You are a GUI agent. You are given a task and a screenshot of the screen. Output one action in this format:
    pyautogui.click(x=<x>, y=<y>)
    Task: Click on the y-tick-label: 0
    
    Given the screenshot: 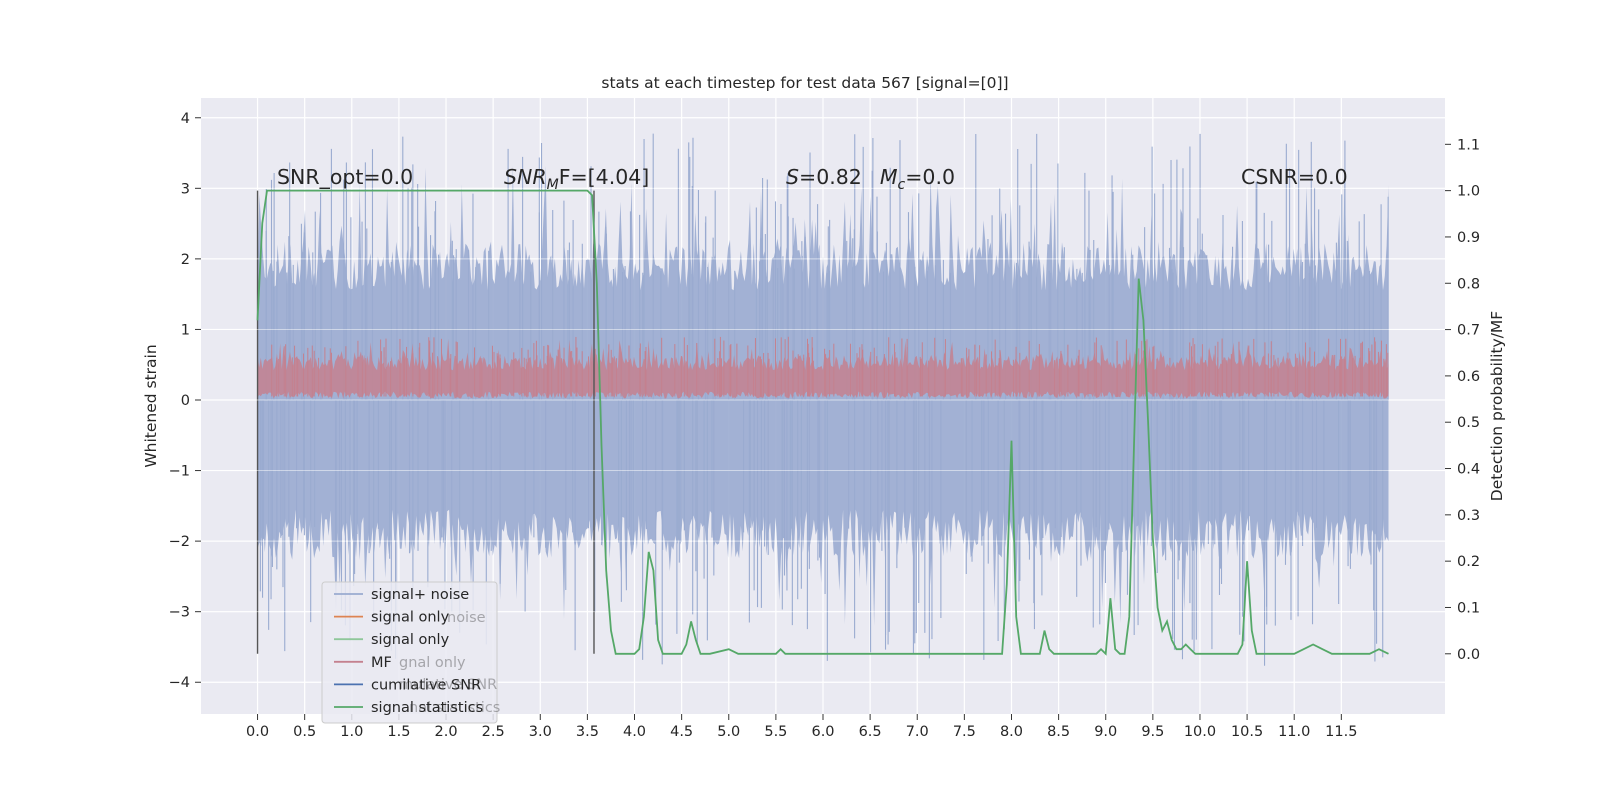 What is the action you would take?
    pyautogui.click(x=185, y=401)
    